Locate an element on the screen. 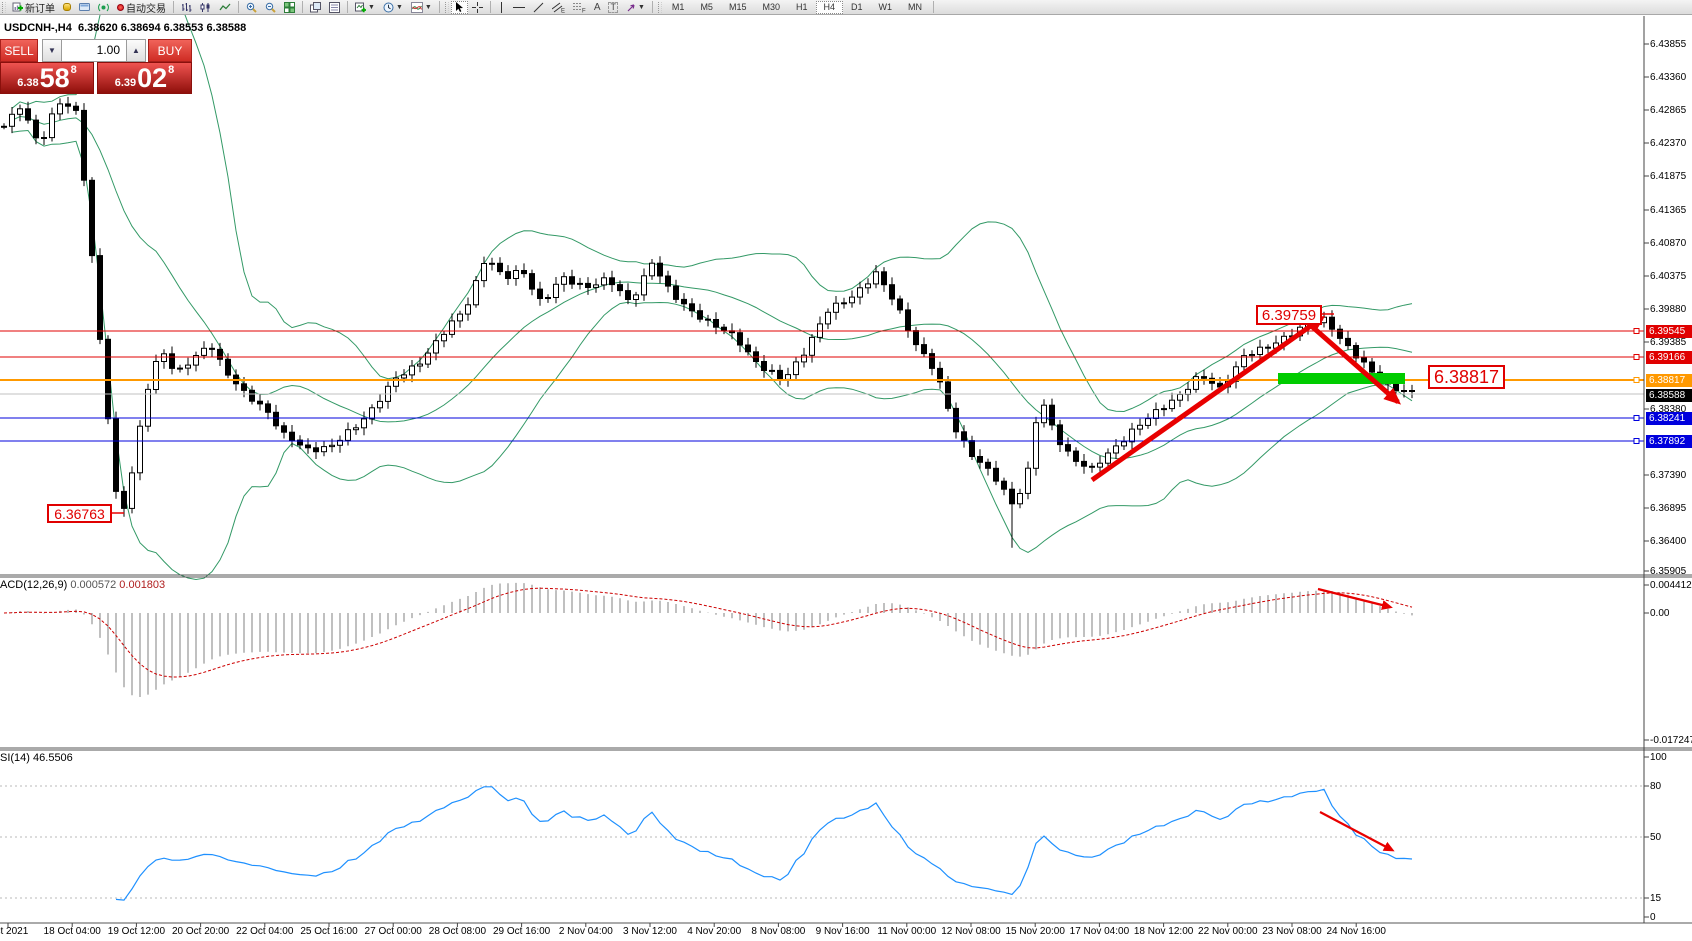  line-chart-icon is located at coordinates (225, 7).